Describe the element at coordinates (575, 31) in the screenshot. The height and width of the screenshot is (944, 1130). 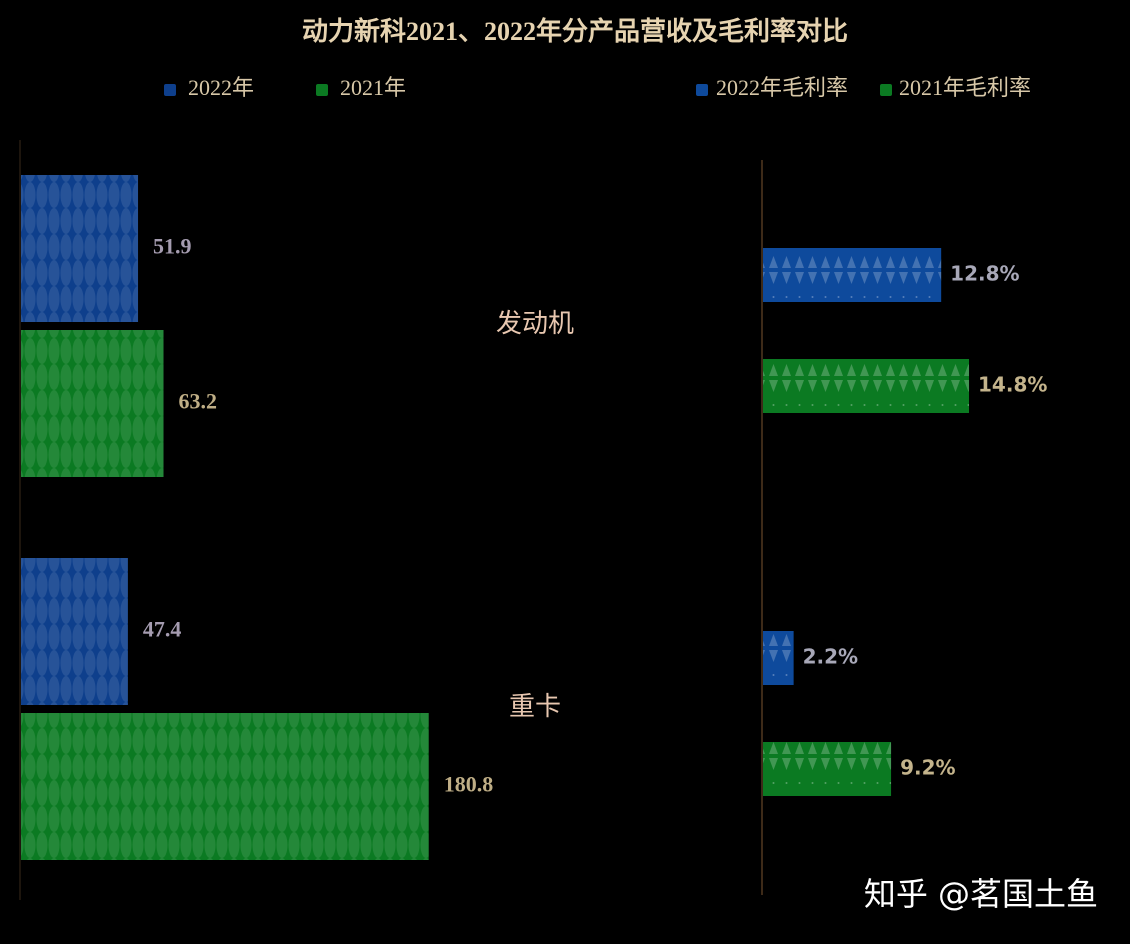
I see `chart-title: 动力新科2021、2022年分产品营收及毛利率对比` at that location.